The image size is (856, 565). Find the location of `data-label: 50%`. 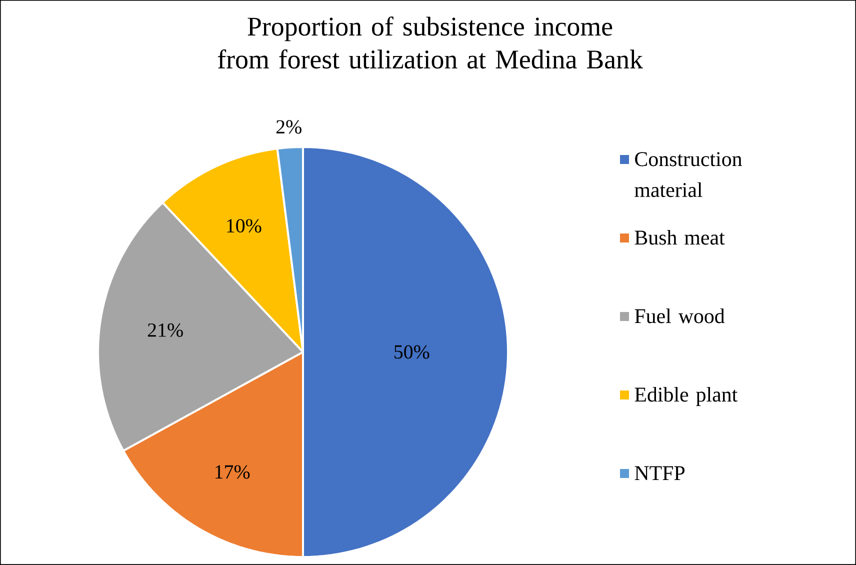

data-label: 50% is located at coordinates (412, 352).